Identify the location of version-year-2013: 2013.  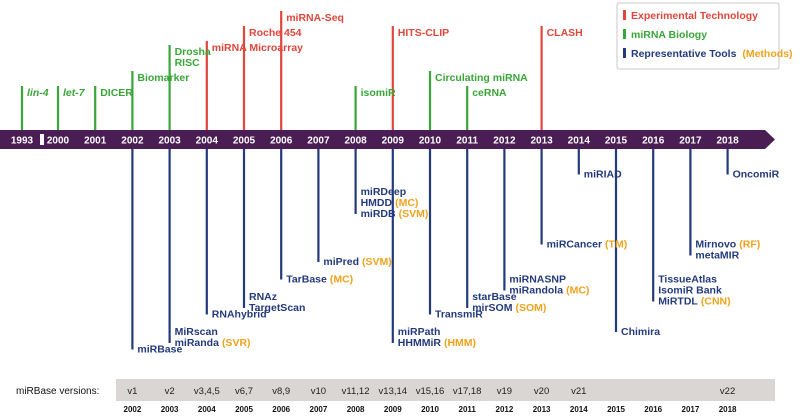
(542, 409).